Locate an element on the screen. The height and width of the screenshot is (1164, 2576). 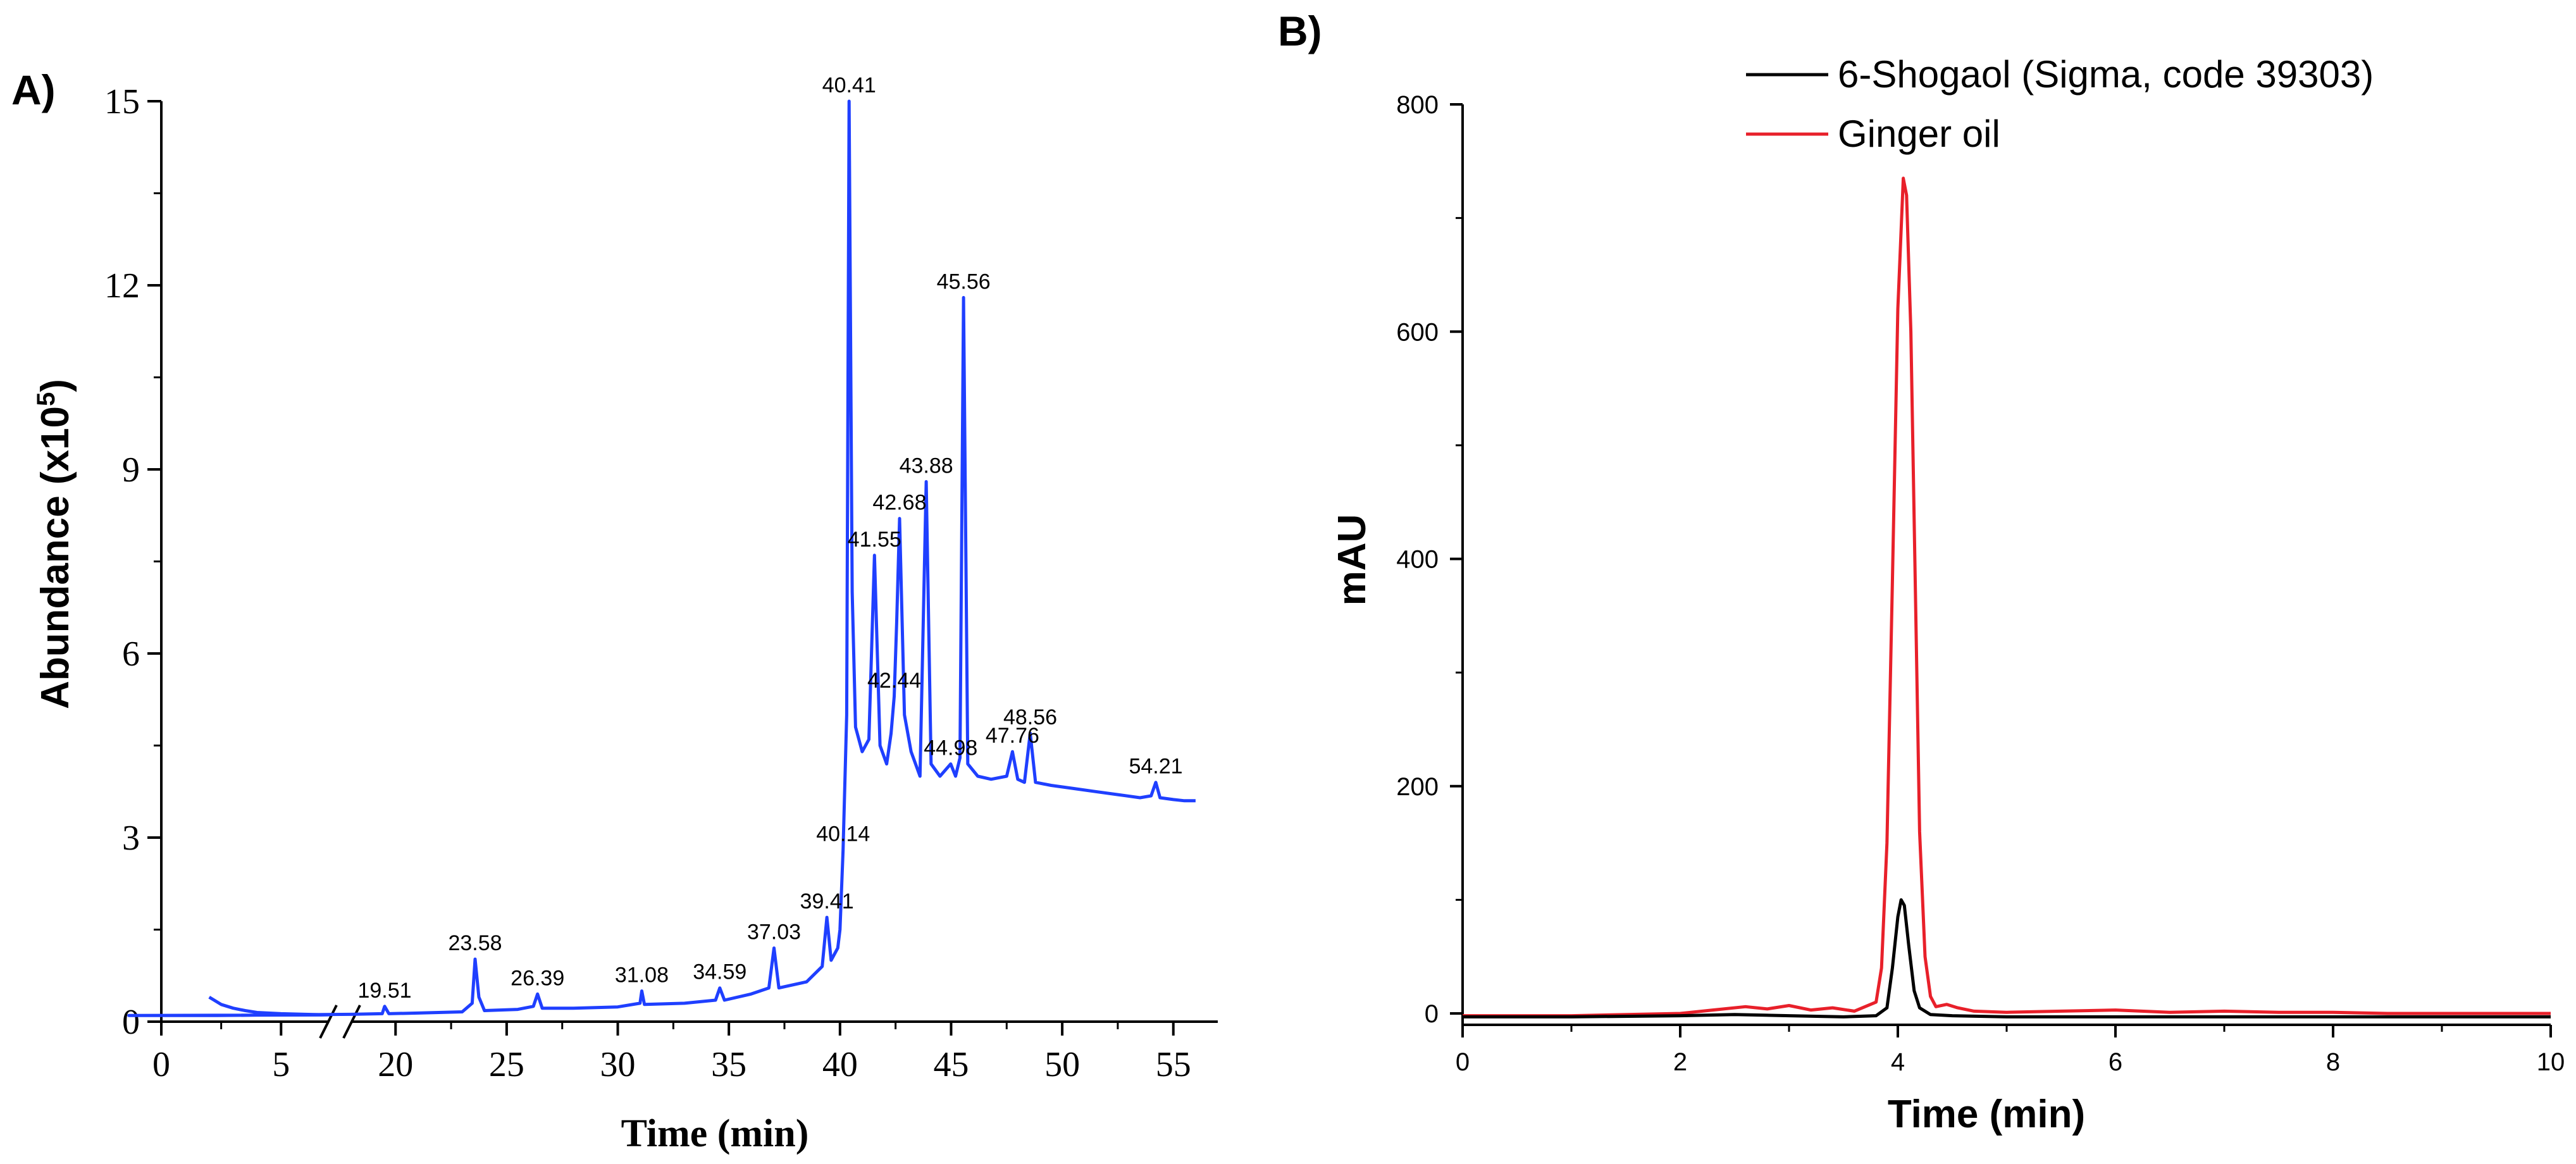
panel-b-x-axis-label: Time (min) is located at coordinates (1987, 1114).